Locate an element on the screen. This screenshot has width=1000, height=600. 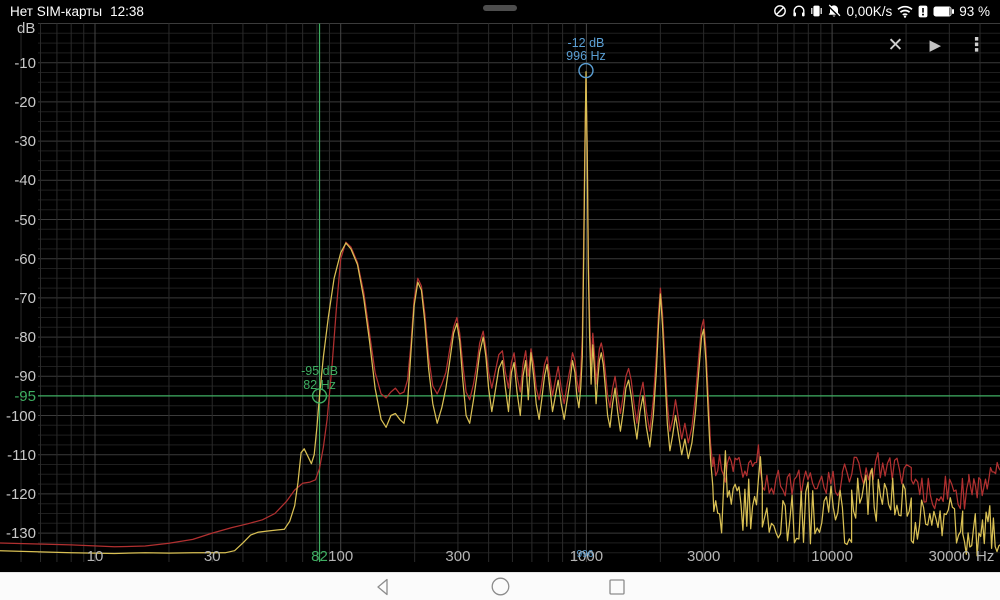
y-axis-unit-label: dB is located at coordinates (26, 28).